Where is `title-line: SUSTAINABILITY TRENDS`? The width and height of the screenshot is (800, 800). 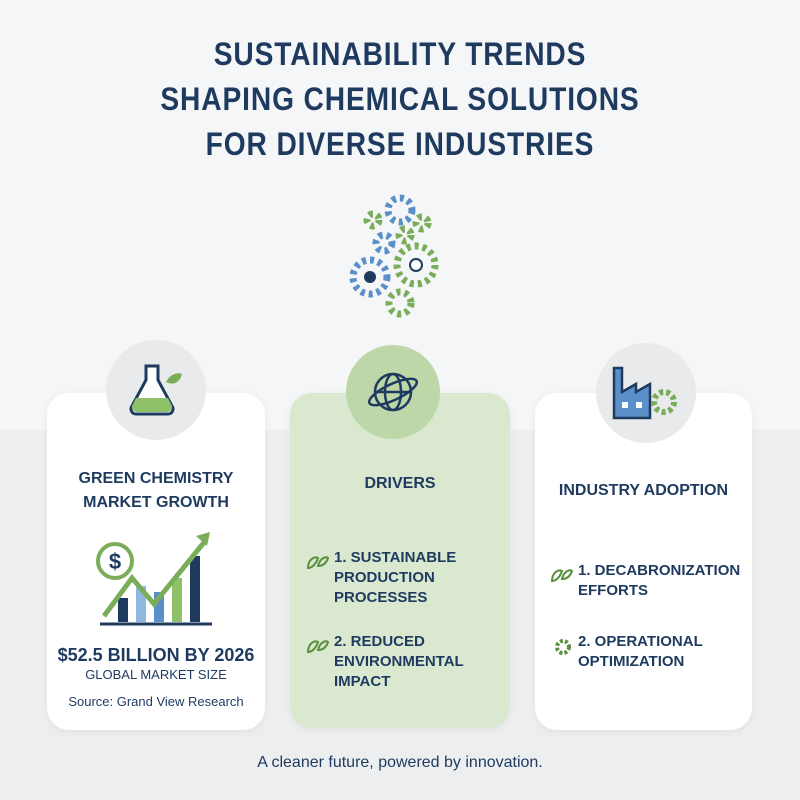 title-line: SUSTAINABILITY TRENDS is located at coordinates (400, 54).